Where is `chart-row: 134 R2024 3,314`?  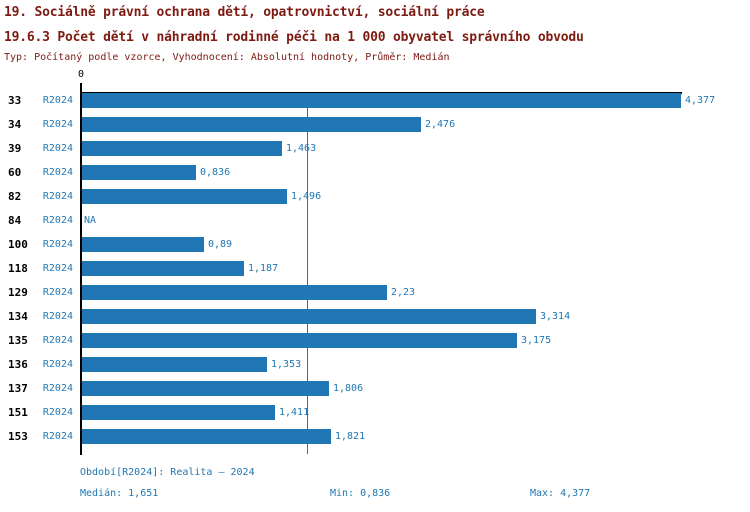
chart-row: 134 R2024 3,314 is located at coordinates (375, 321).